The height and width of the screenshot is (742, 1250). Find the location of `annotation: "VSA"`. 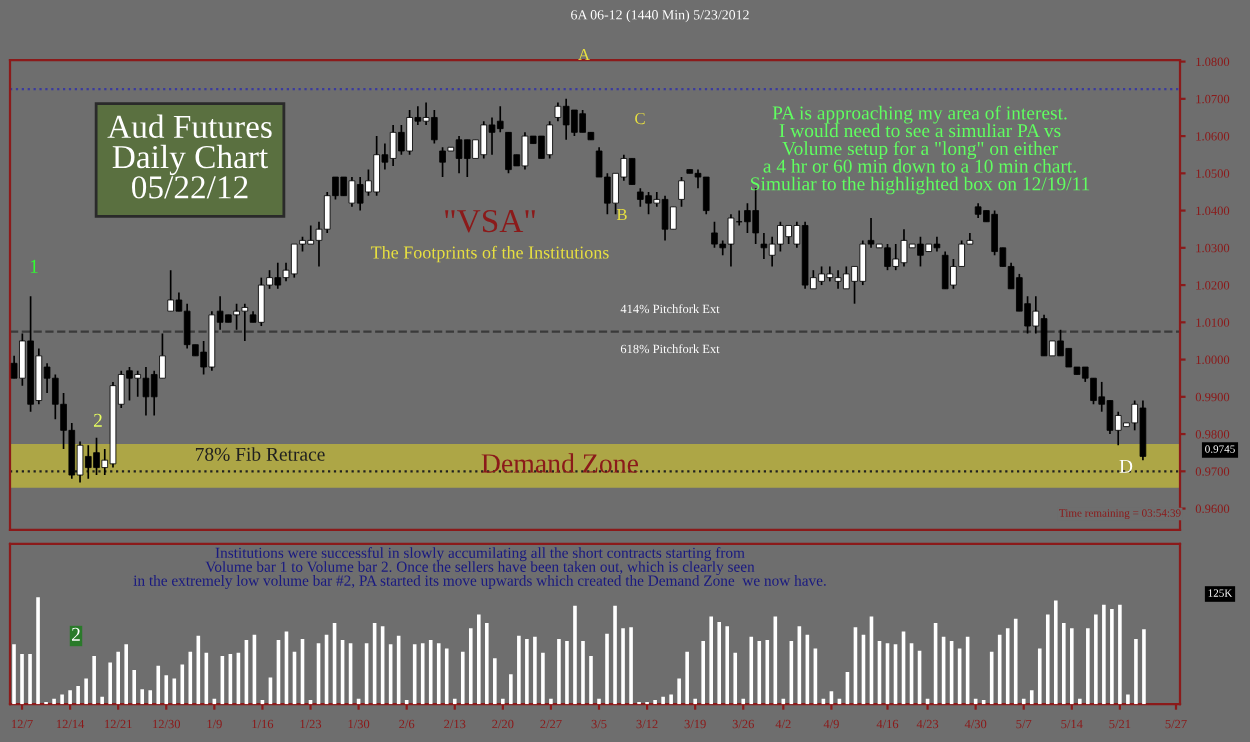

annotation: "VSA" is located at coordinates (490, 221).